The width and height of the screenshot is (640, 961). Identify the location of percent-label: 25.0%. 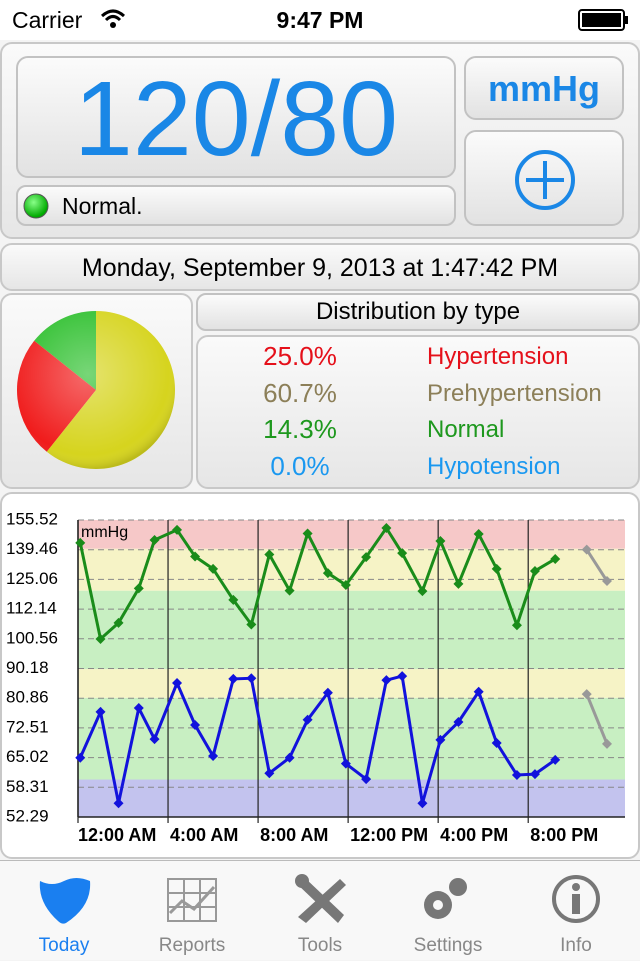
(300, 356).